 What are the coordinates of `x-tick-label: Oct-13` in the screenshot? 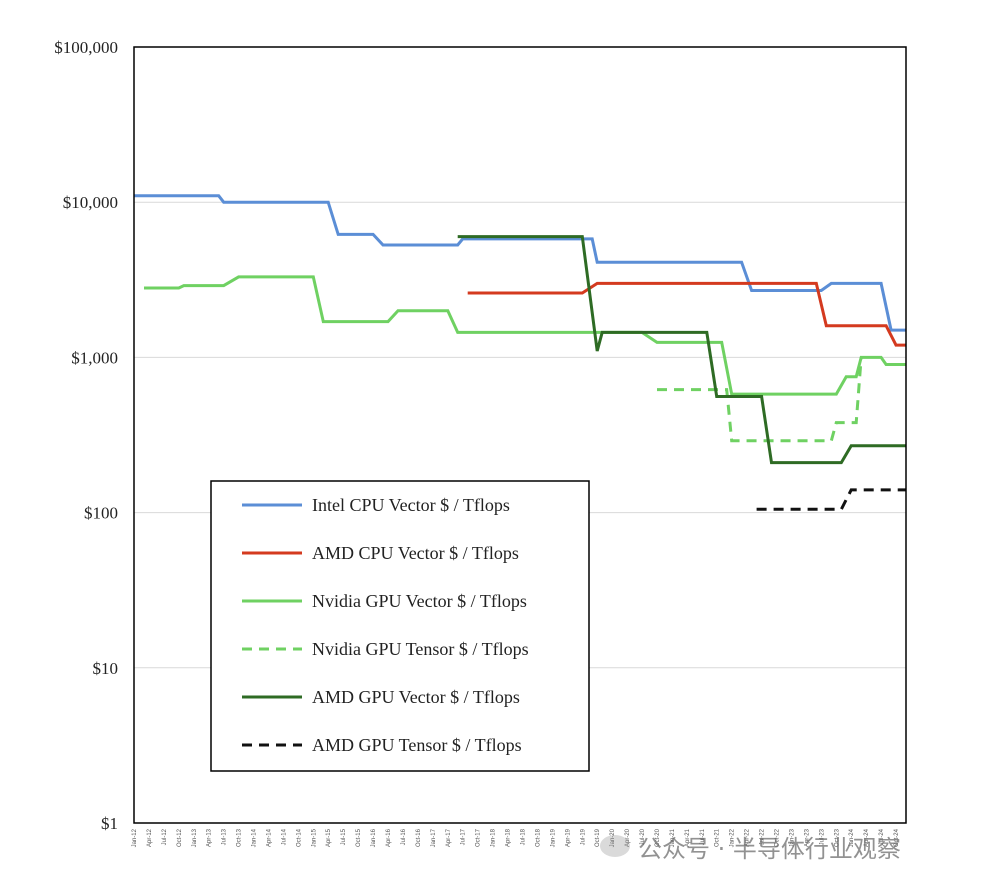 It's located at (240, 837).